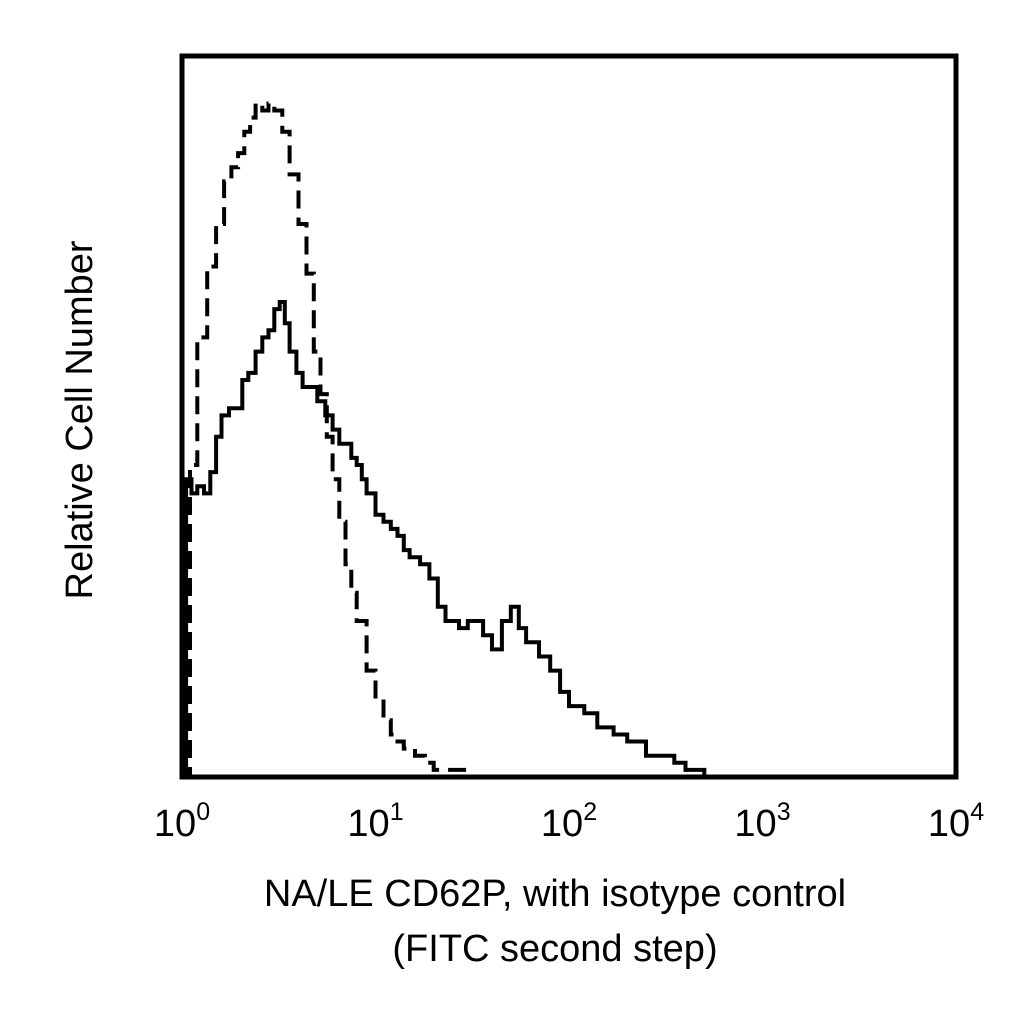 Image resolution: width=1024 pixels, height=1024 pixels. I want to click on x-tick-label: 10¹, so click(375, 821).